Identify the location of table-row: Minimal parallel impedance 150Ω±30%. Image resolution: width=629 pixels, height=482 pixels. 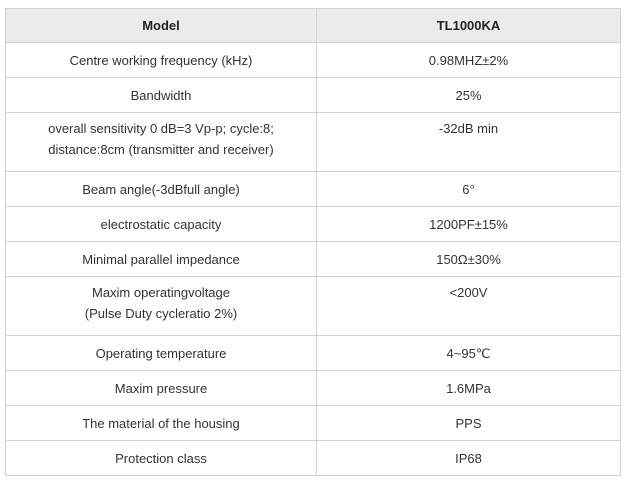
(313, 259).